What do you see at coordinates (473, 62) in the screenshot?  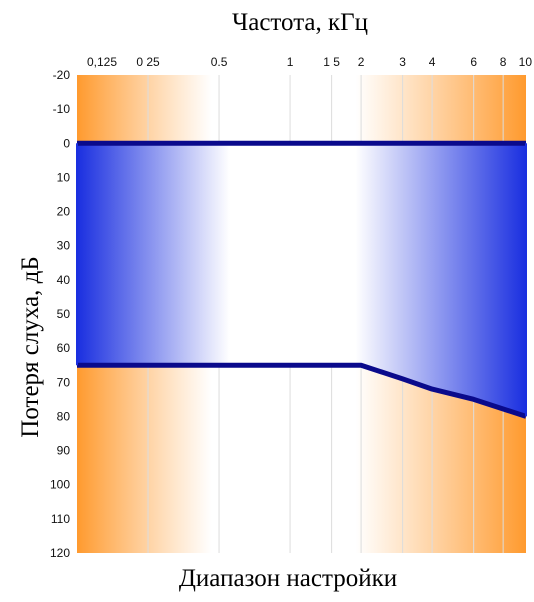 I see `x-tick-label: 6` at bounding box center [473, 62].